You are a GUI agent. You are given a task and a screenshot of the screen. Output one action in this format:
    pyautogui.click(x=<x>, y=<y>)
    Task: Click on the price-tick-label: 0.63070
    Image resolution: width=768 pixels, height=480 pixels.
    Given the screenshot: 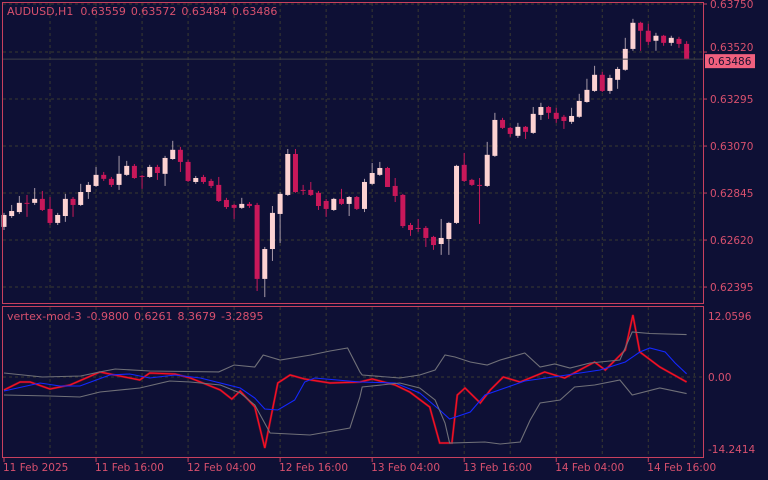 What is the action you would take?
    pyautogui.click(x=731, y=147)
    